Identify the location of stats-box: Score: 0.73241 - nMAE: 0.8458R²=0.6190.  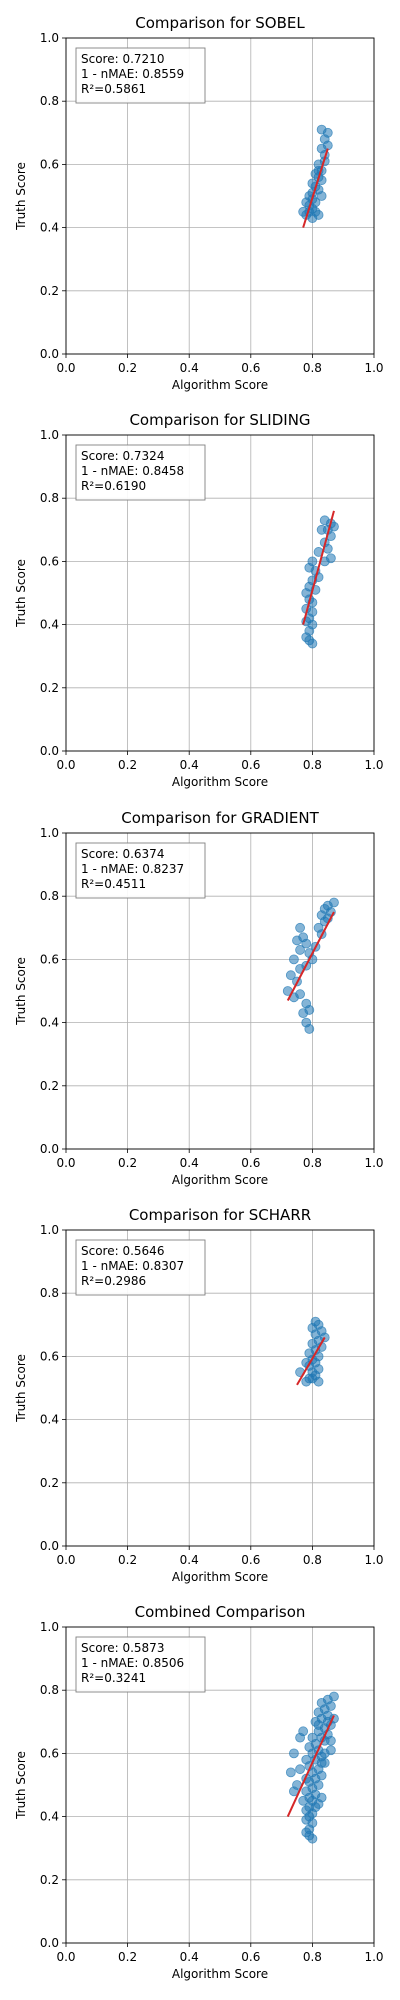
(140, 472).